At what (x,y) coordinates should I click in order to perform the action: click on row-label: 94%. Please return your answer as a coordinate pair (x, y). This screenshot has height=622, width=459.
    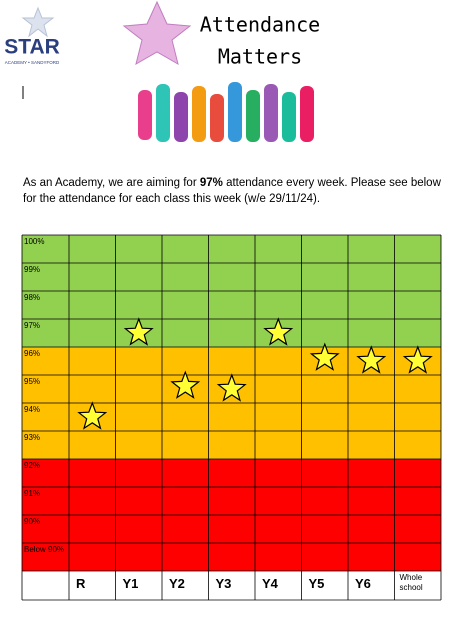
    Looking at the image, I should click on (32, 409).